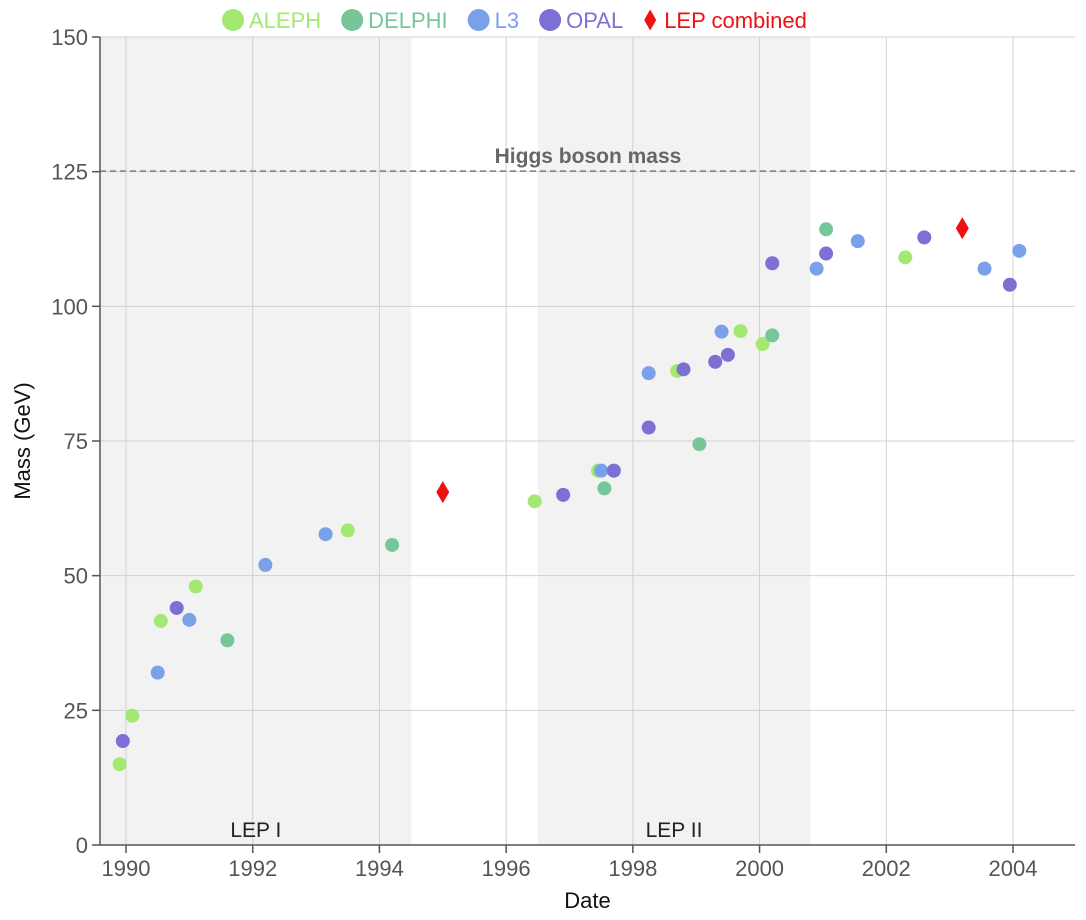 This screenshot has height=920, width=1086. I want to click on legend-item-opal: OPAL, so click(581, 20).